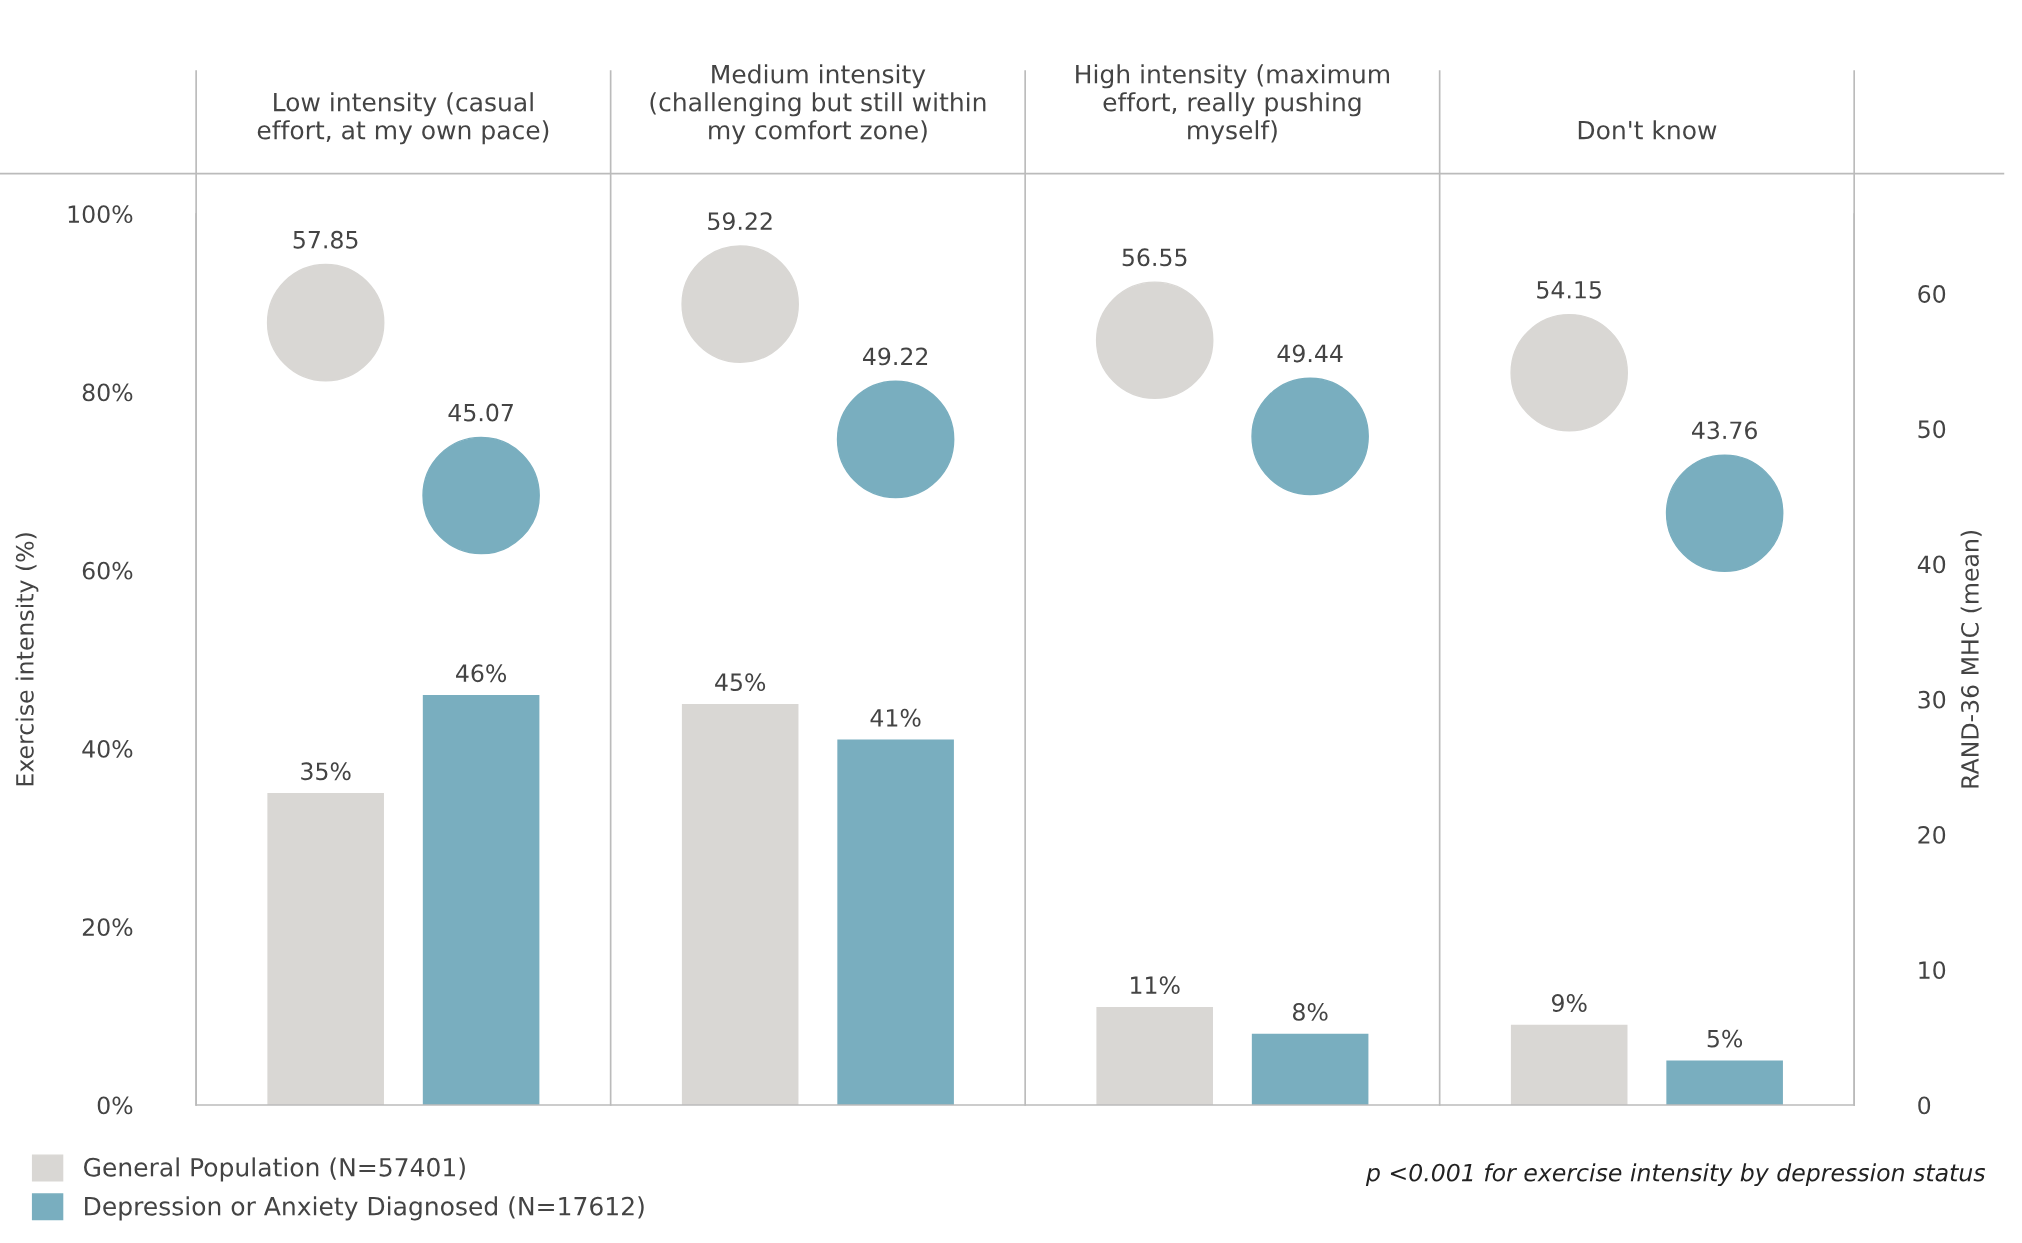 The image size is (2022, 1243). What do you see at coordinates (1932, 970) in the screenshot?
I see `y2-tick-label: 10` at bounding box center [1932, 970].